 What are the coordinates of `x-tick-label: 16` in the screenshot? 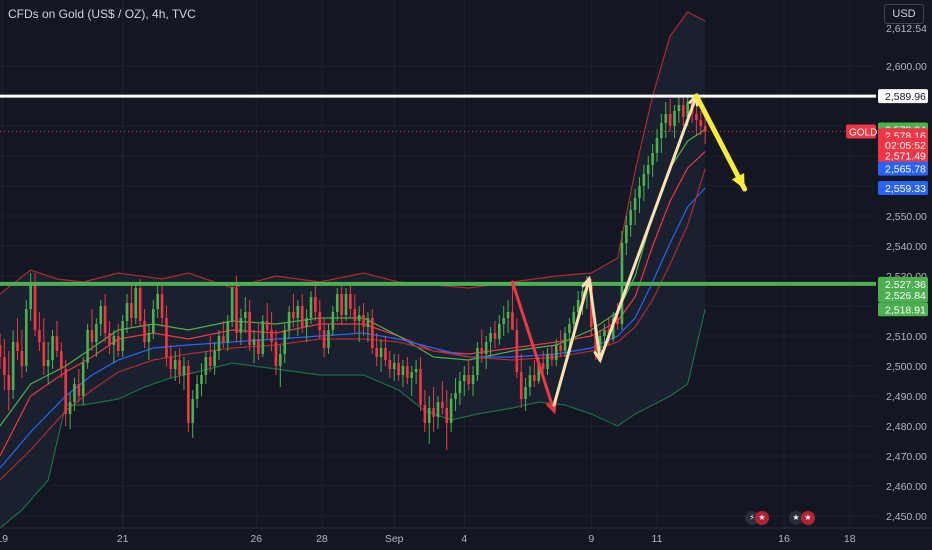 It's located at (784, 539).